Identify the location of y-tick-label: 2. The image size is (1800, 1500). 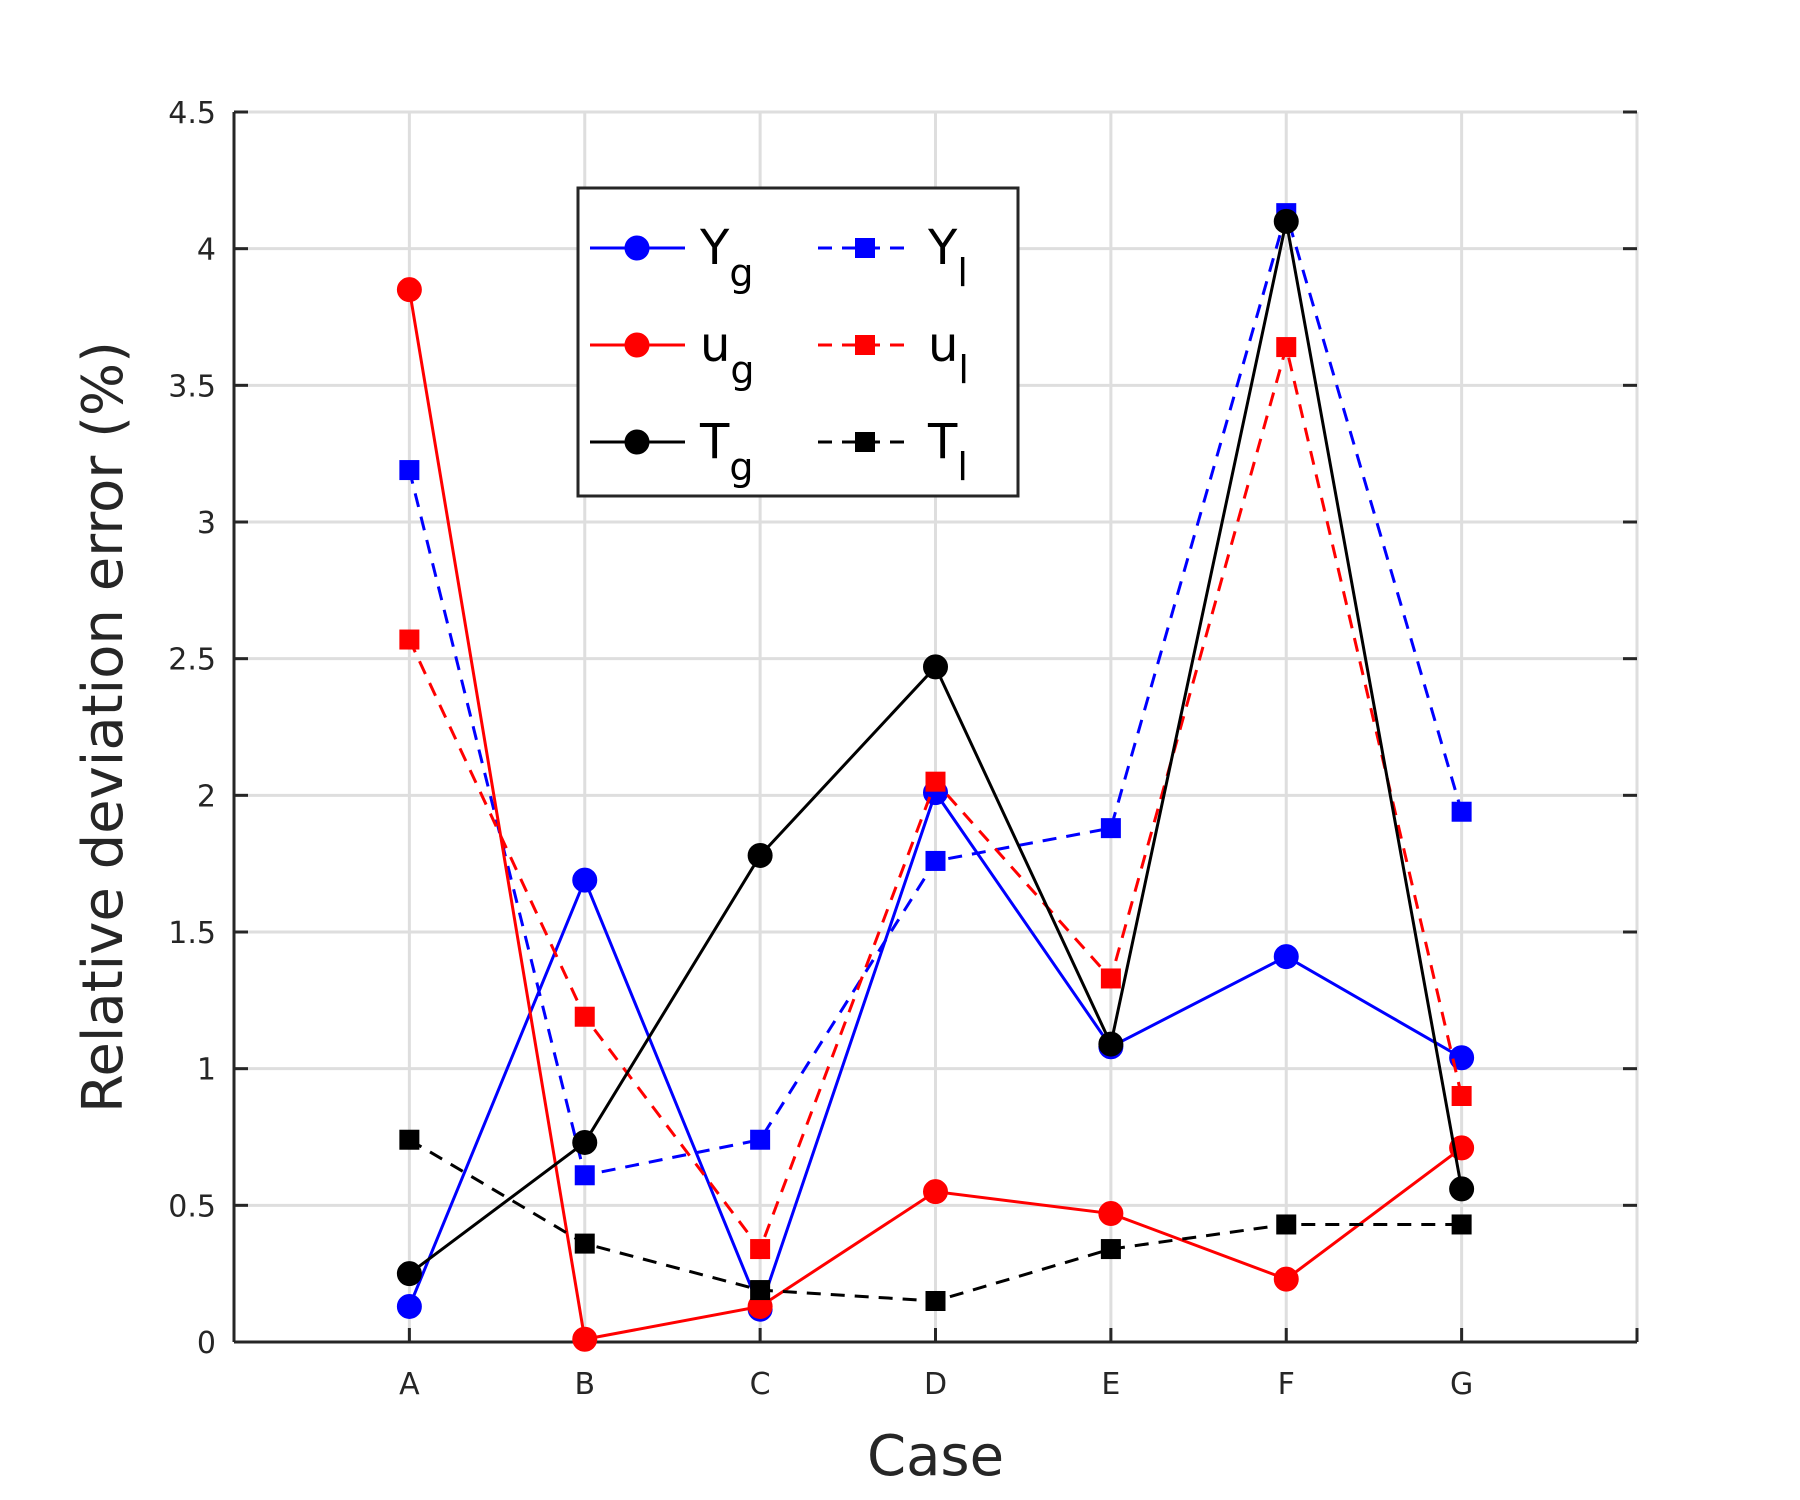
(206, 796).